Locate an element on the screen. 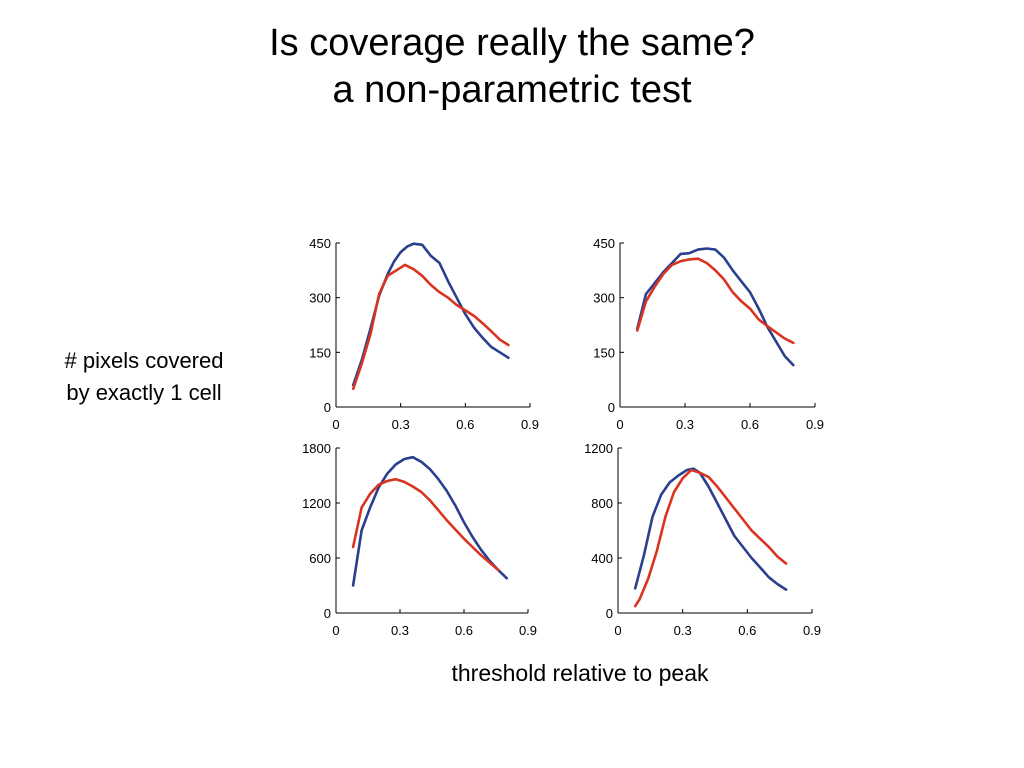  y-tick-label: 1800 is located at coordinates (316, 448).